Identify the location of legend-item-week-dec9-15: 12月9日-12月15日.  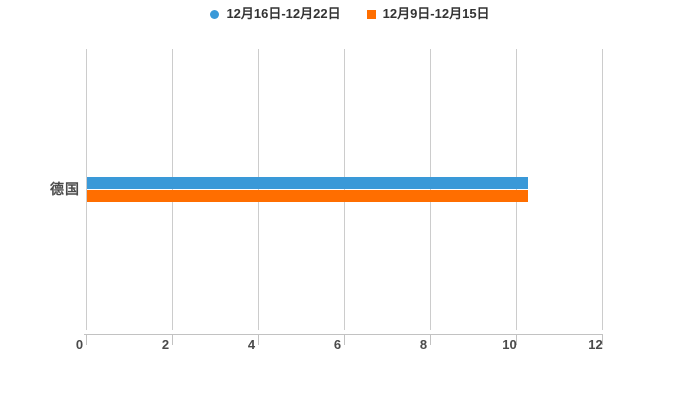
(428, 14).